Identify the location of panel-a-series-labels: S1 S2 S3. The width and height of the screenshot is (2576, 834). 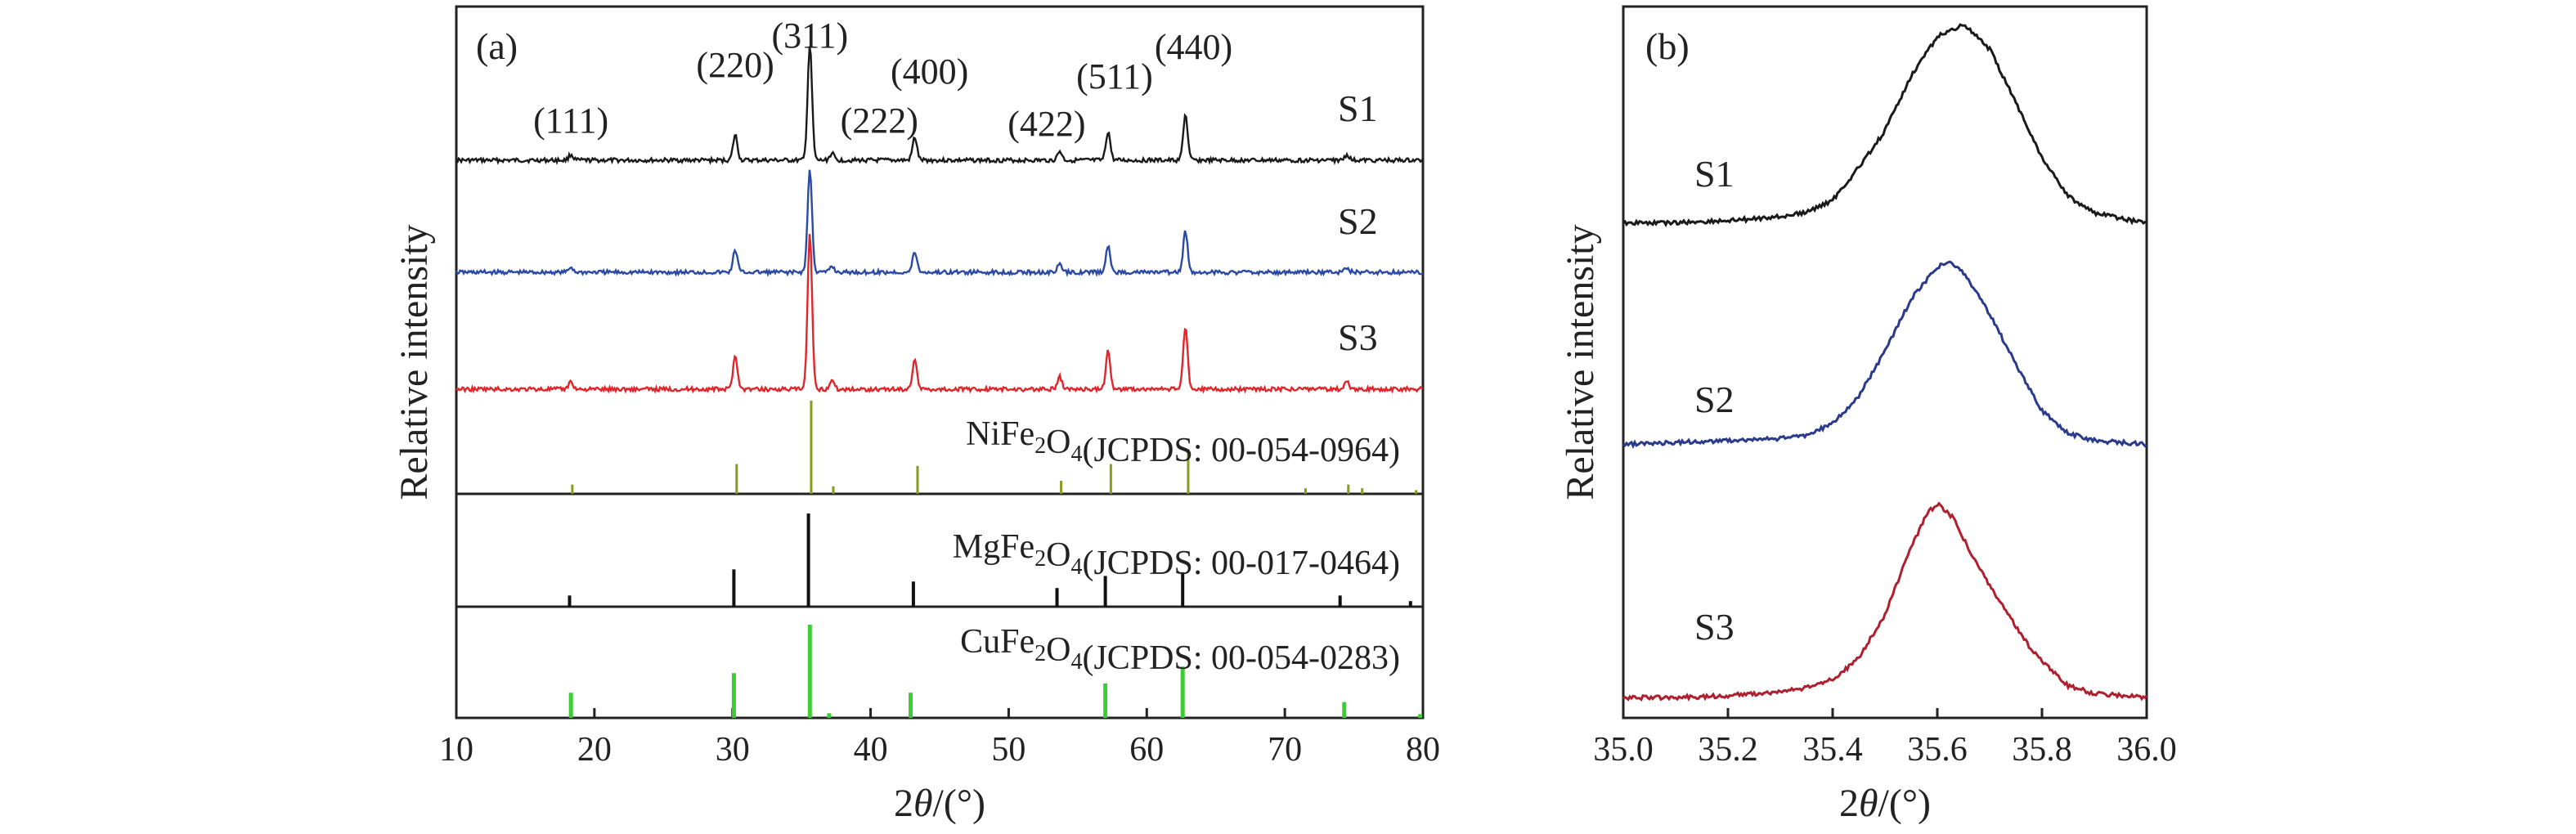
(1358, 222).